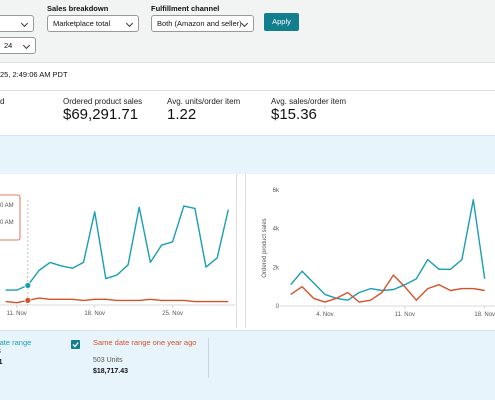 The height and width of the screenshot is (400, 495). I want to click on timestamp: 25, 2:49:06 AM PDT, so click(34, 74).